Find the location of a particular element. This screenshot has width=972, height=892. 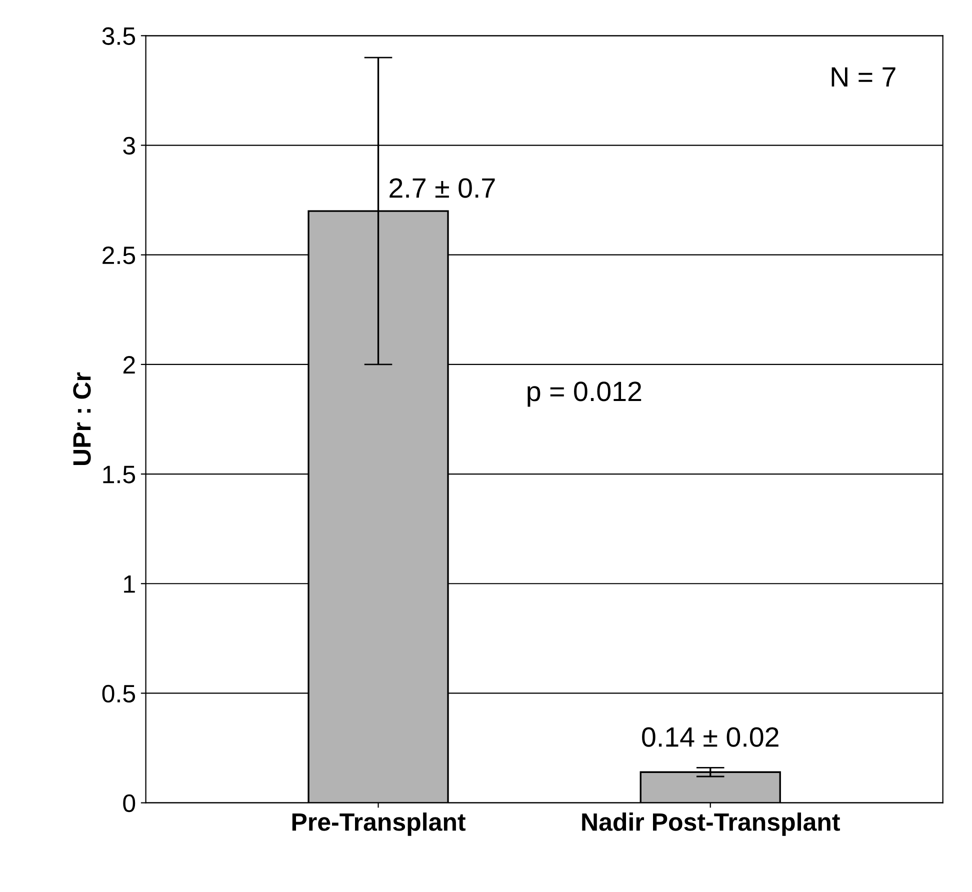

y-tick-label: 1 is located at coordinates (129, 584).